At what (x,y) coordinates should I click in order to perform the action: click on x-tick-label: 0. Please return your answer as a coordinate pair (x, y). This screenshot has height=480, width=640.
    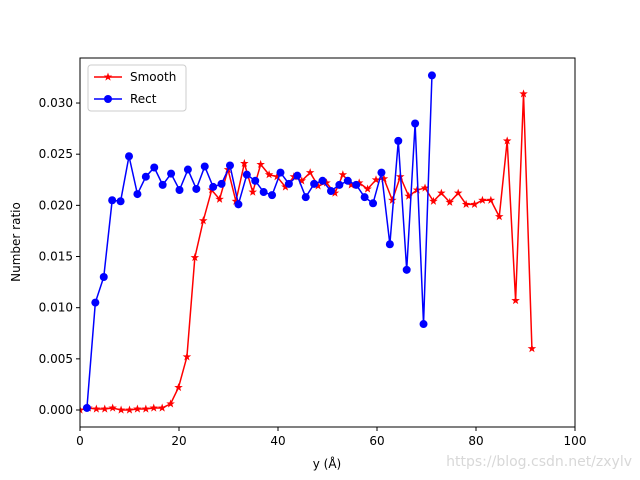
    Looking at the image, I should click on (80, 441).